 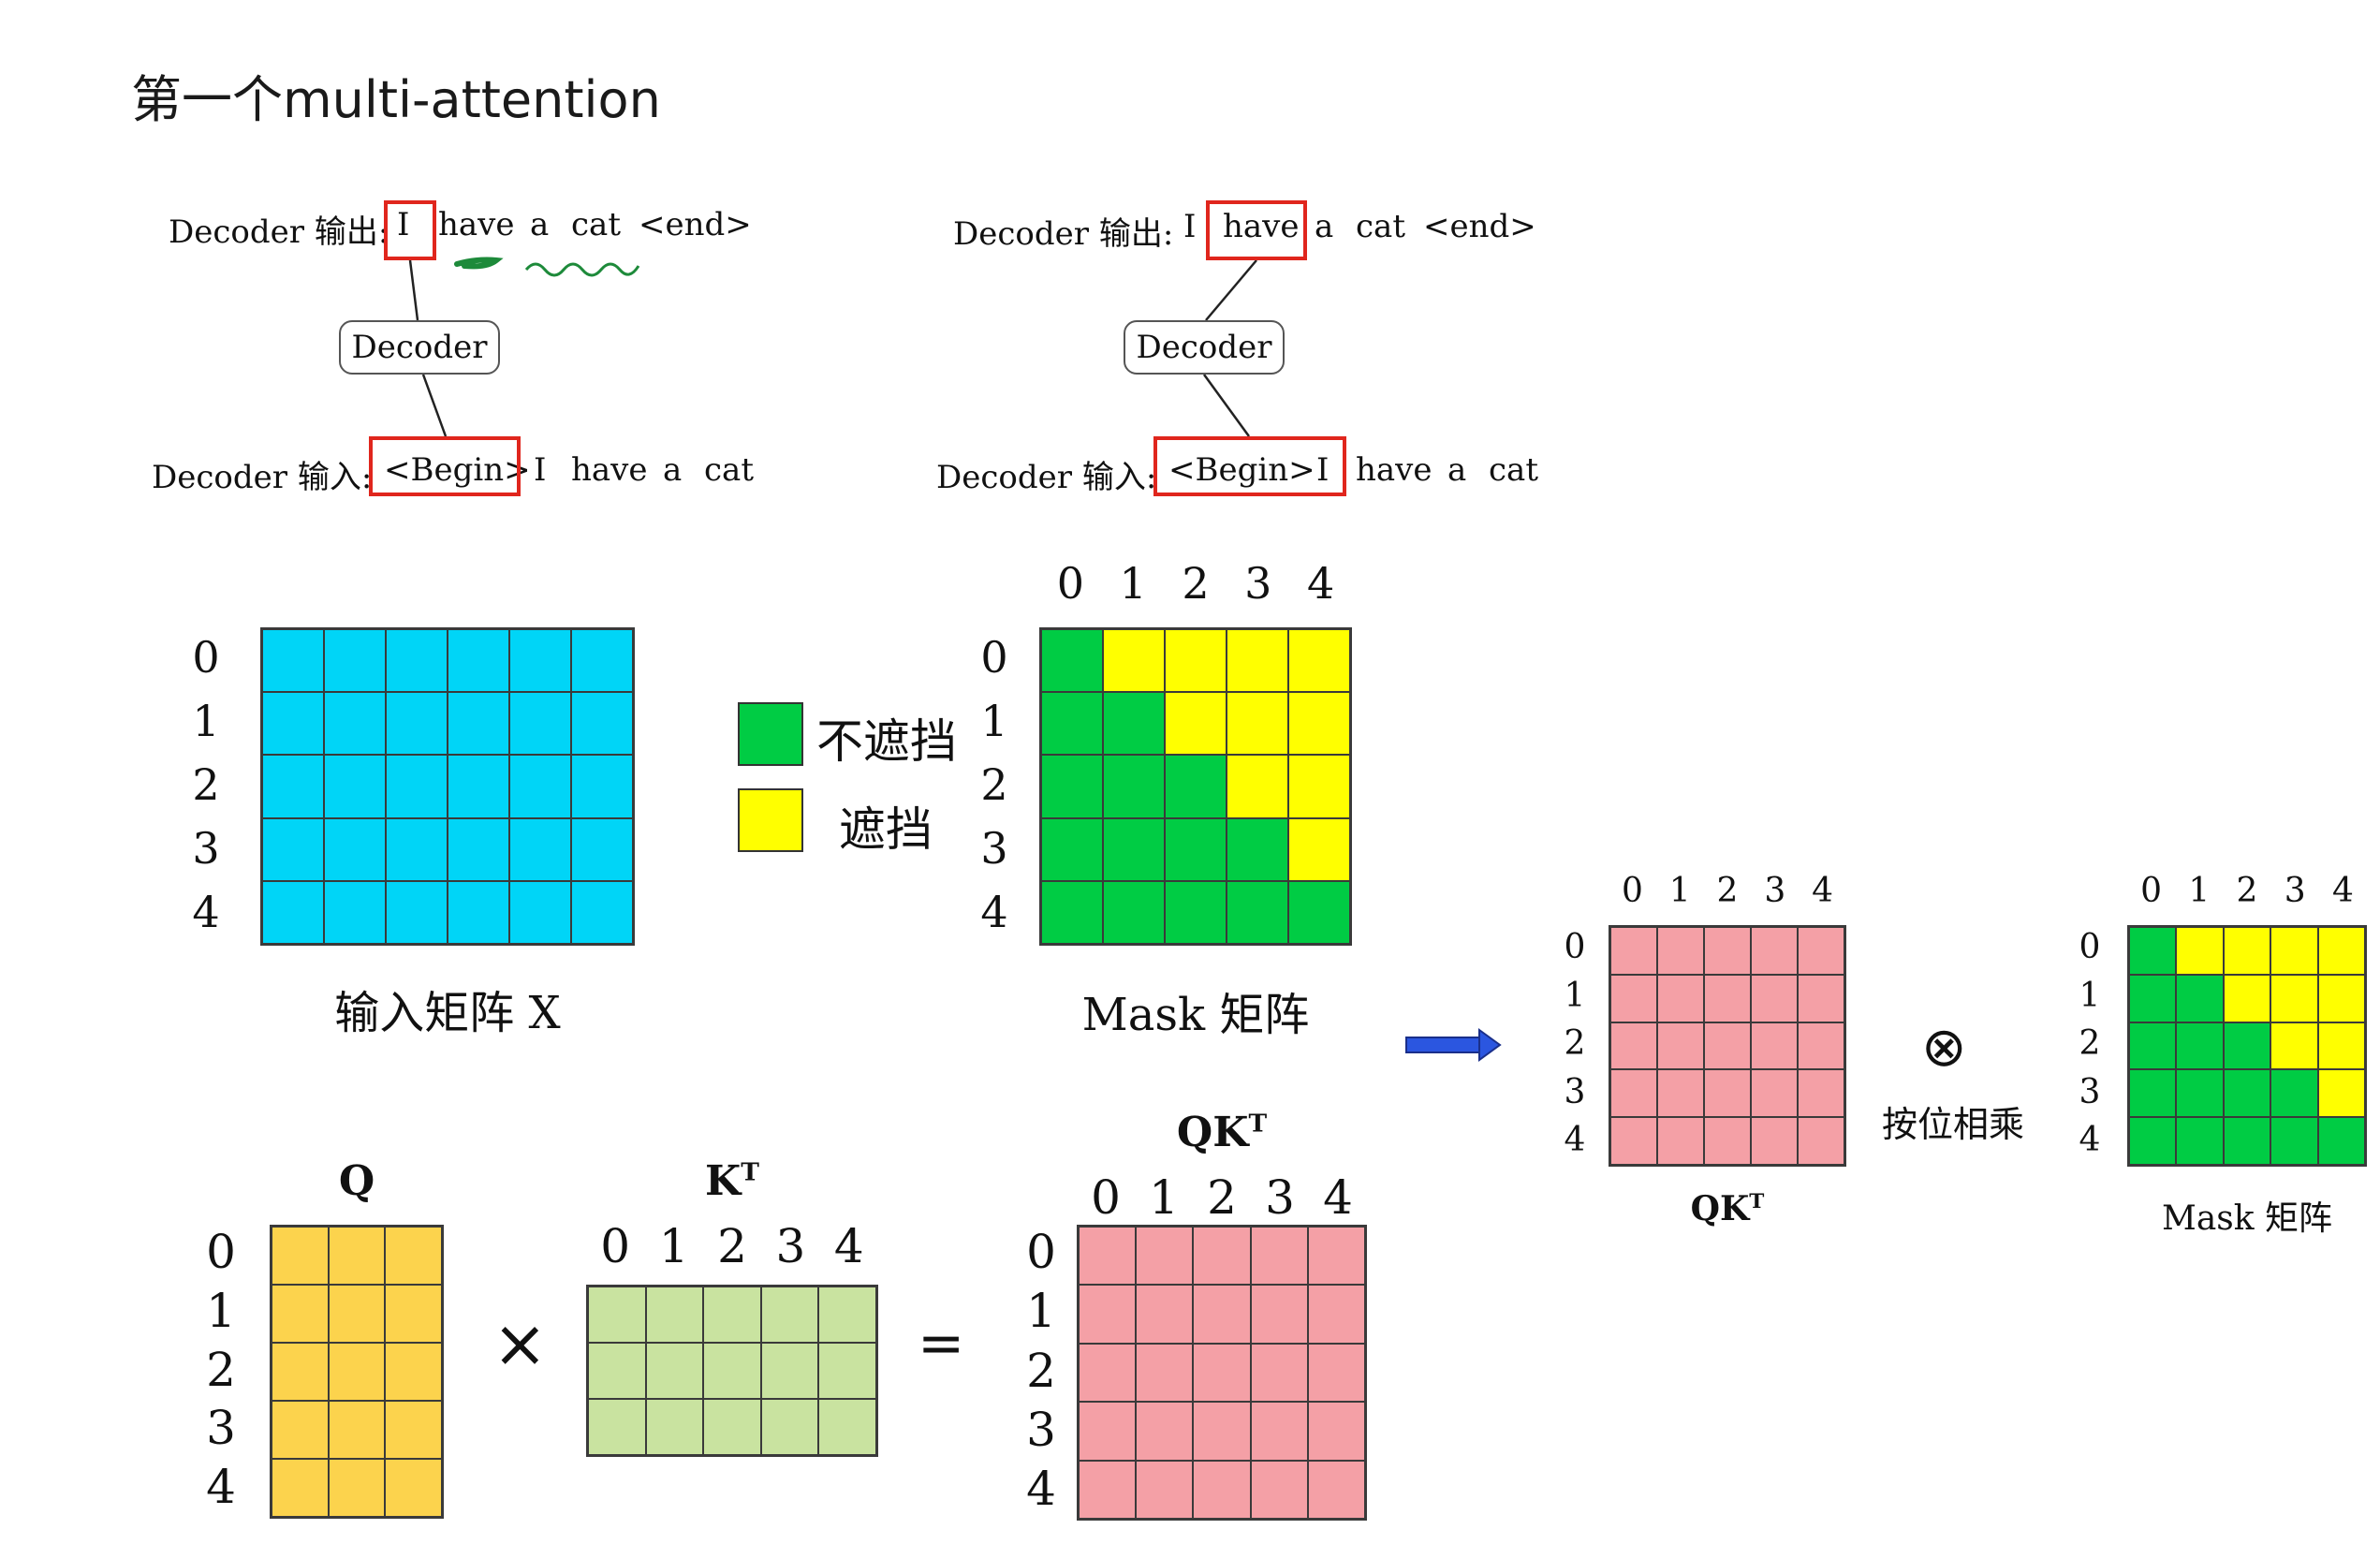 I want to click on right-output-highlight, so click(x=1256, y=230).